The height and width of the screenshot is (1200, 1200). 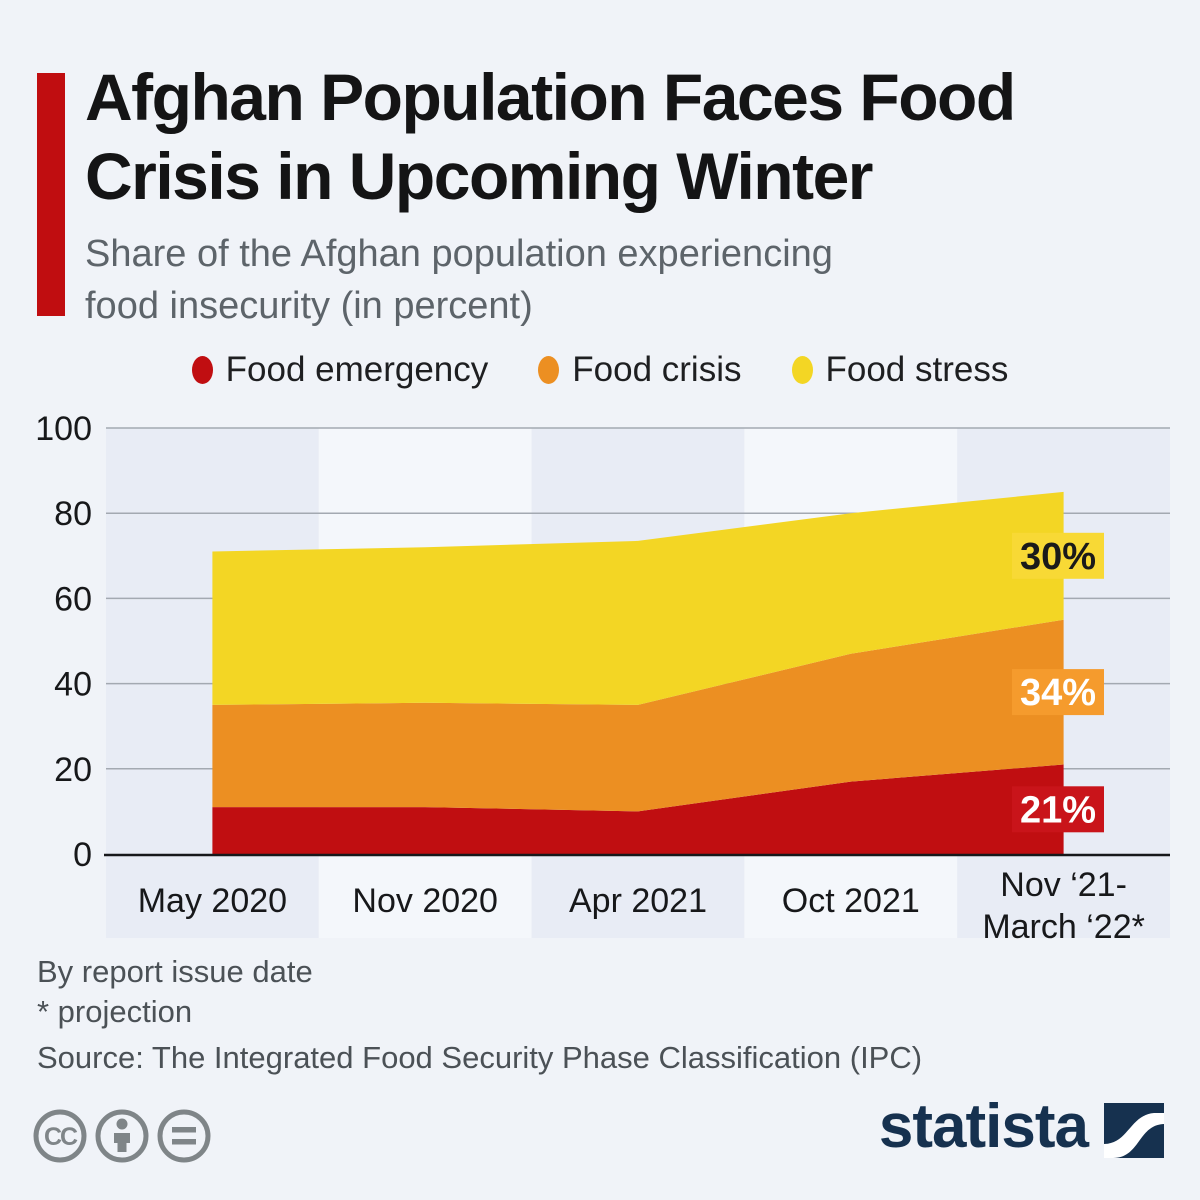 I want to click on value-label-box-food-stress, so click(x=1058, y=555).